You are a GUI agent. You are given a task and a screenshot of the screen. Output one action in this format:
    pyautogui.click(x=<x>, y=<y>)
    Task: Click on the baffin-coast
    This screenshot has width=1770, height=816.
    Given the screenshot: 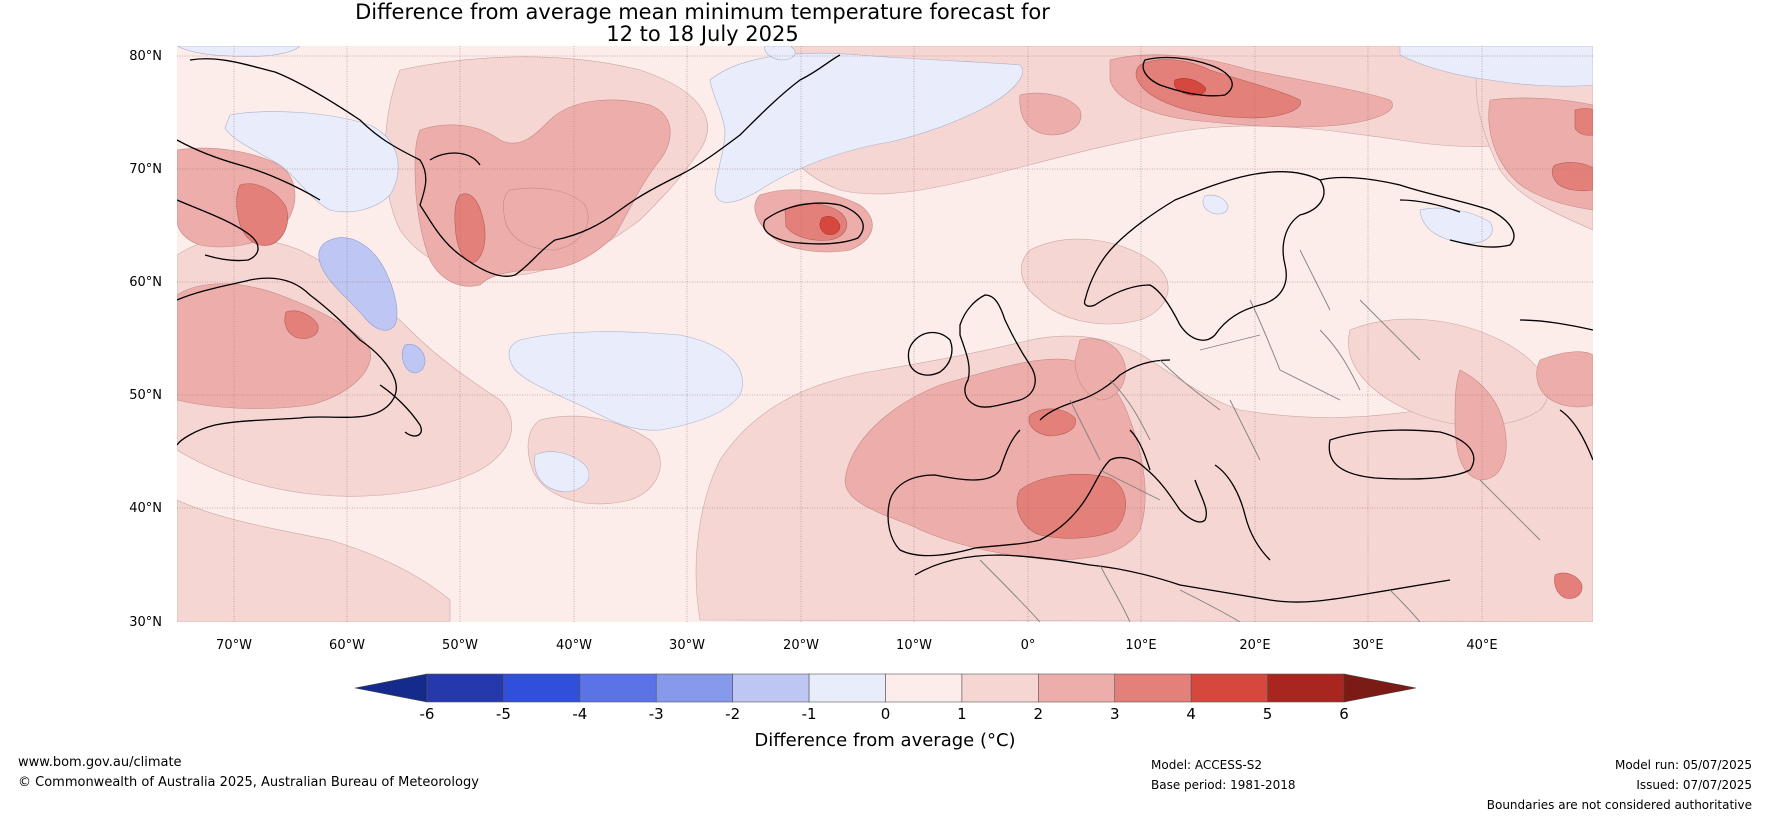 What is the action you would take?
    pyautogui.click(x=249, y=200)
    